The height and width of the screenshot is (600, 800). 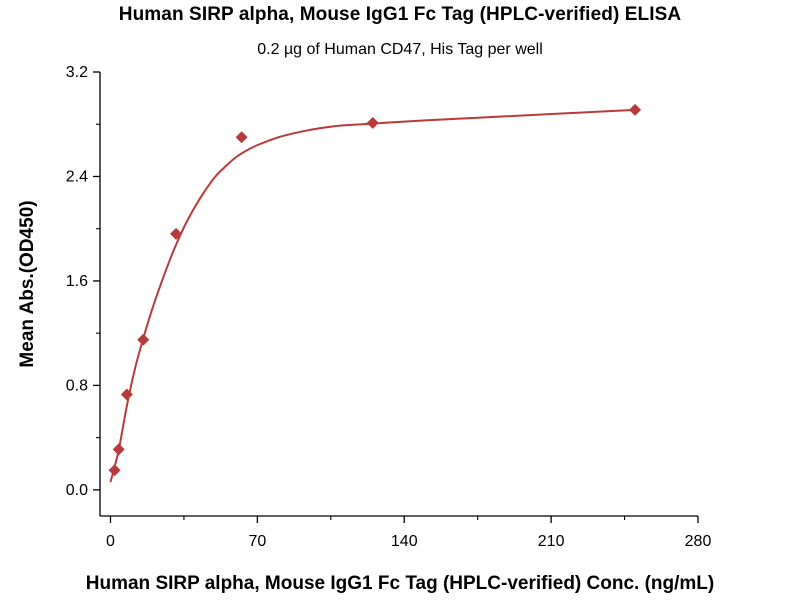 What do you see at coordinates (77, 490) in the screenshot?
I see `y-tick-label: 0.0` at bounding box center [77, 490].